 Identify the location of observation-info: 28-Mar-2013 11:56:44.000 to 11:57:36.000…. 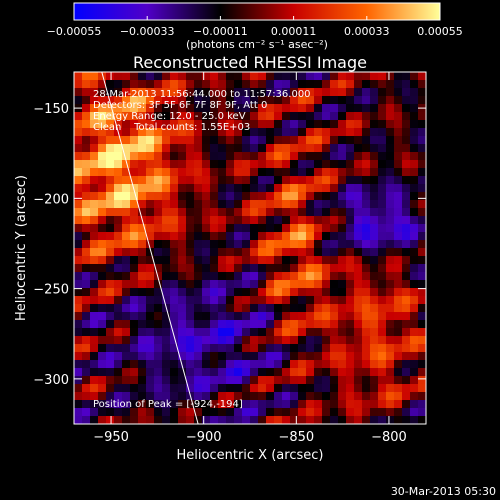
(202, 111).